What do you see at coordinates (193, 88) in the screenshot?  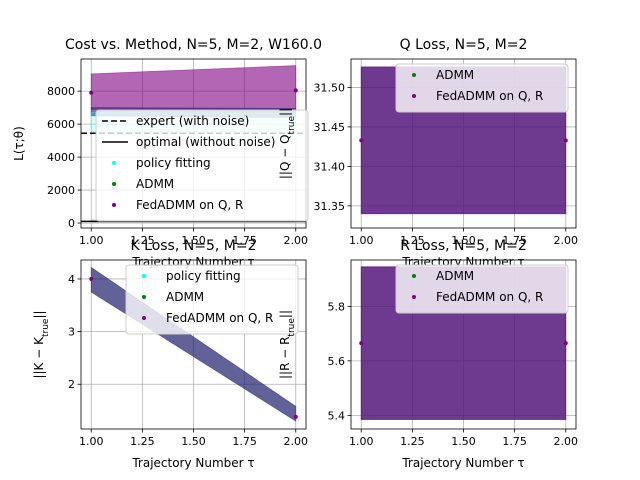 I see `band-fedadmm-on-q-r` at bounding box center [193, 88].